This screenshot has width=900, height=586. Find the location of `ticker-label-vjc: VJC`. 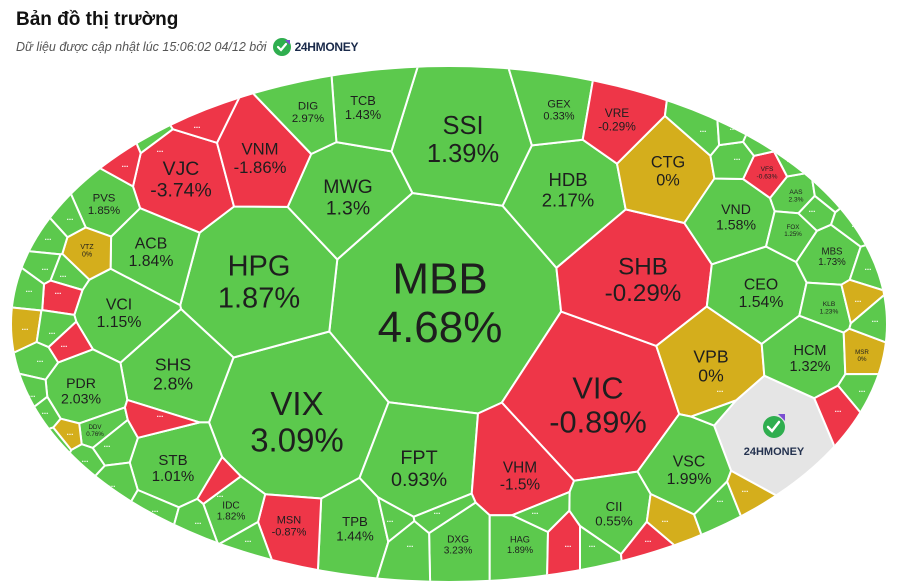

ticker-label-vjc: VJC is located at coordinates (181, 169).